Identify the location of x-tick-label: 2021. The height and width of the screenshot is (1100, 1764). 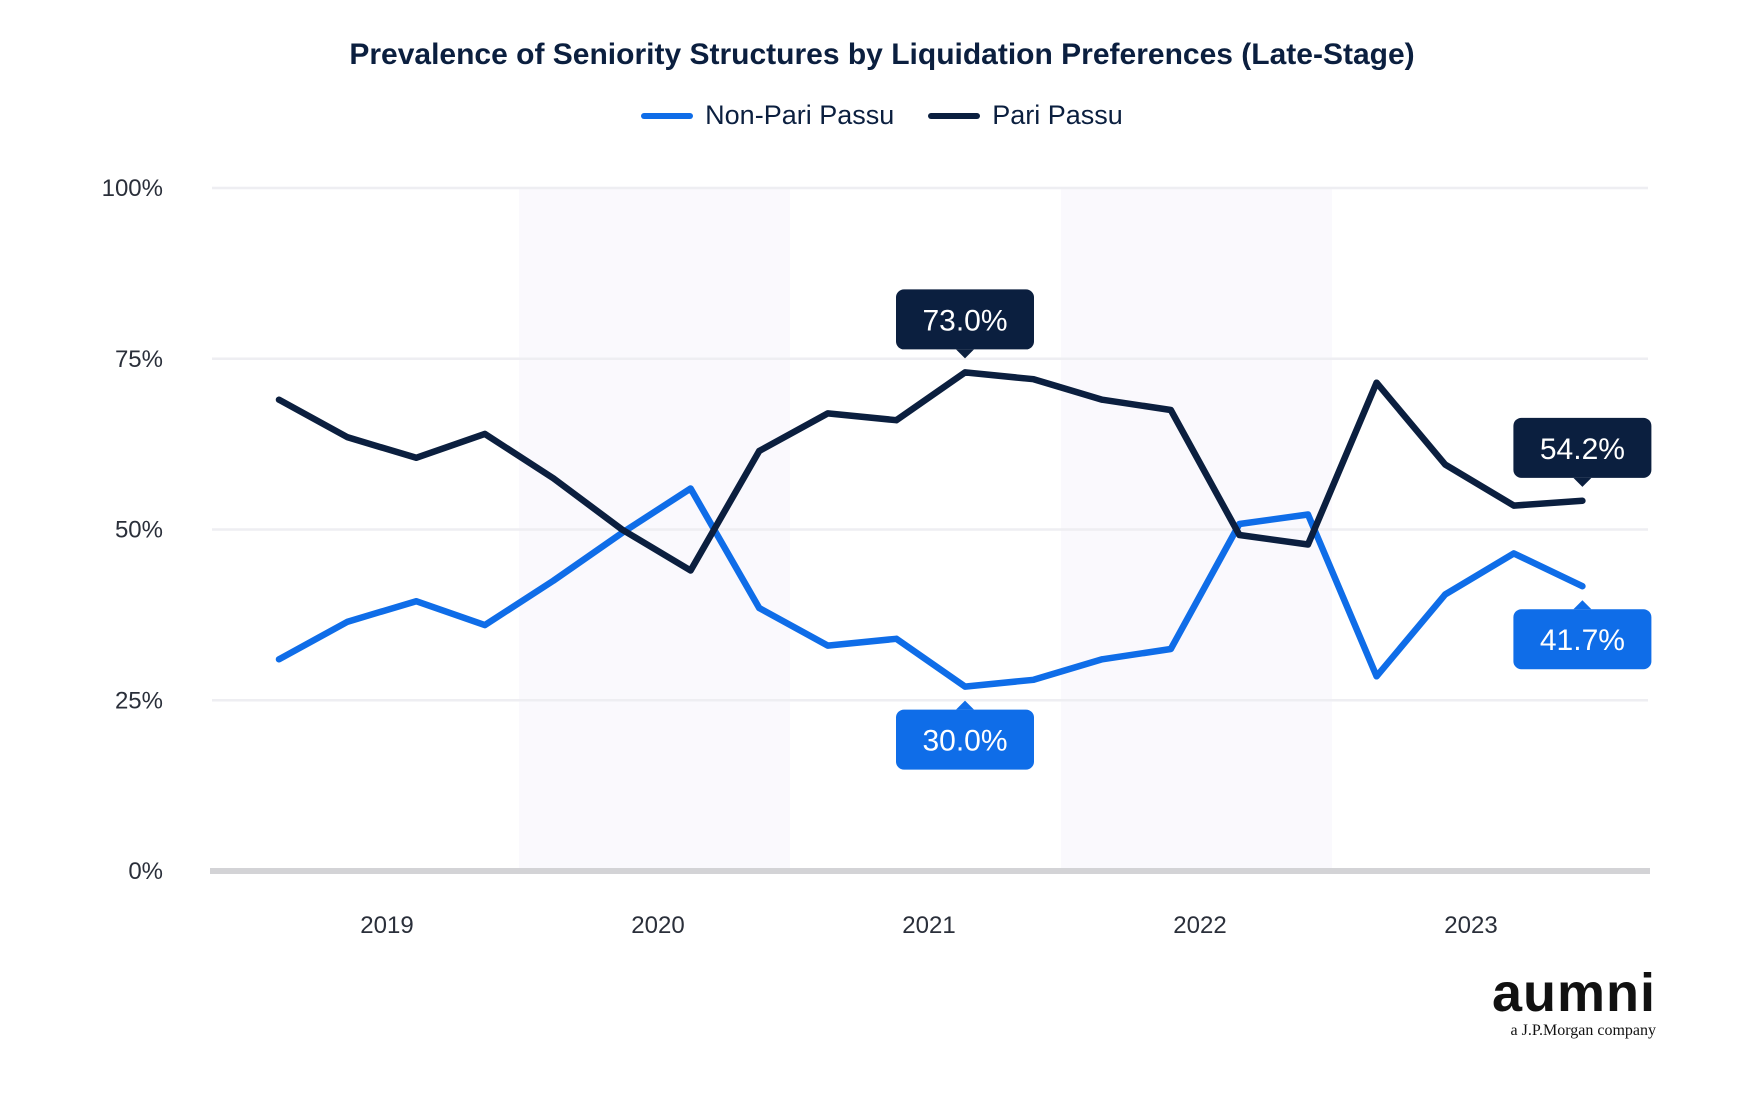
(928, 925).